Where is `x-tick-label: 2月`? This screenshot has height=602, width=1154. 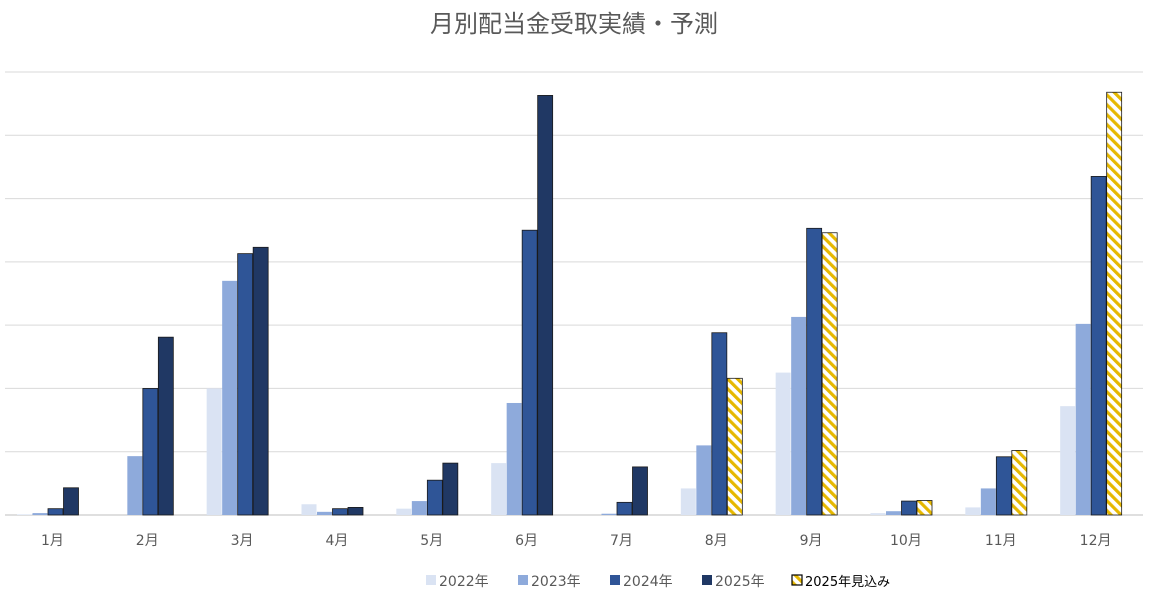
x-tick-label: 2月 is located at coordinates (147, 541).